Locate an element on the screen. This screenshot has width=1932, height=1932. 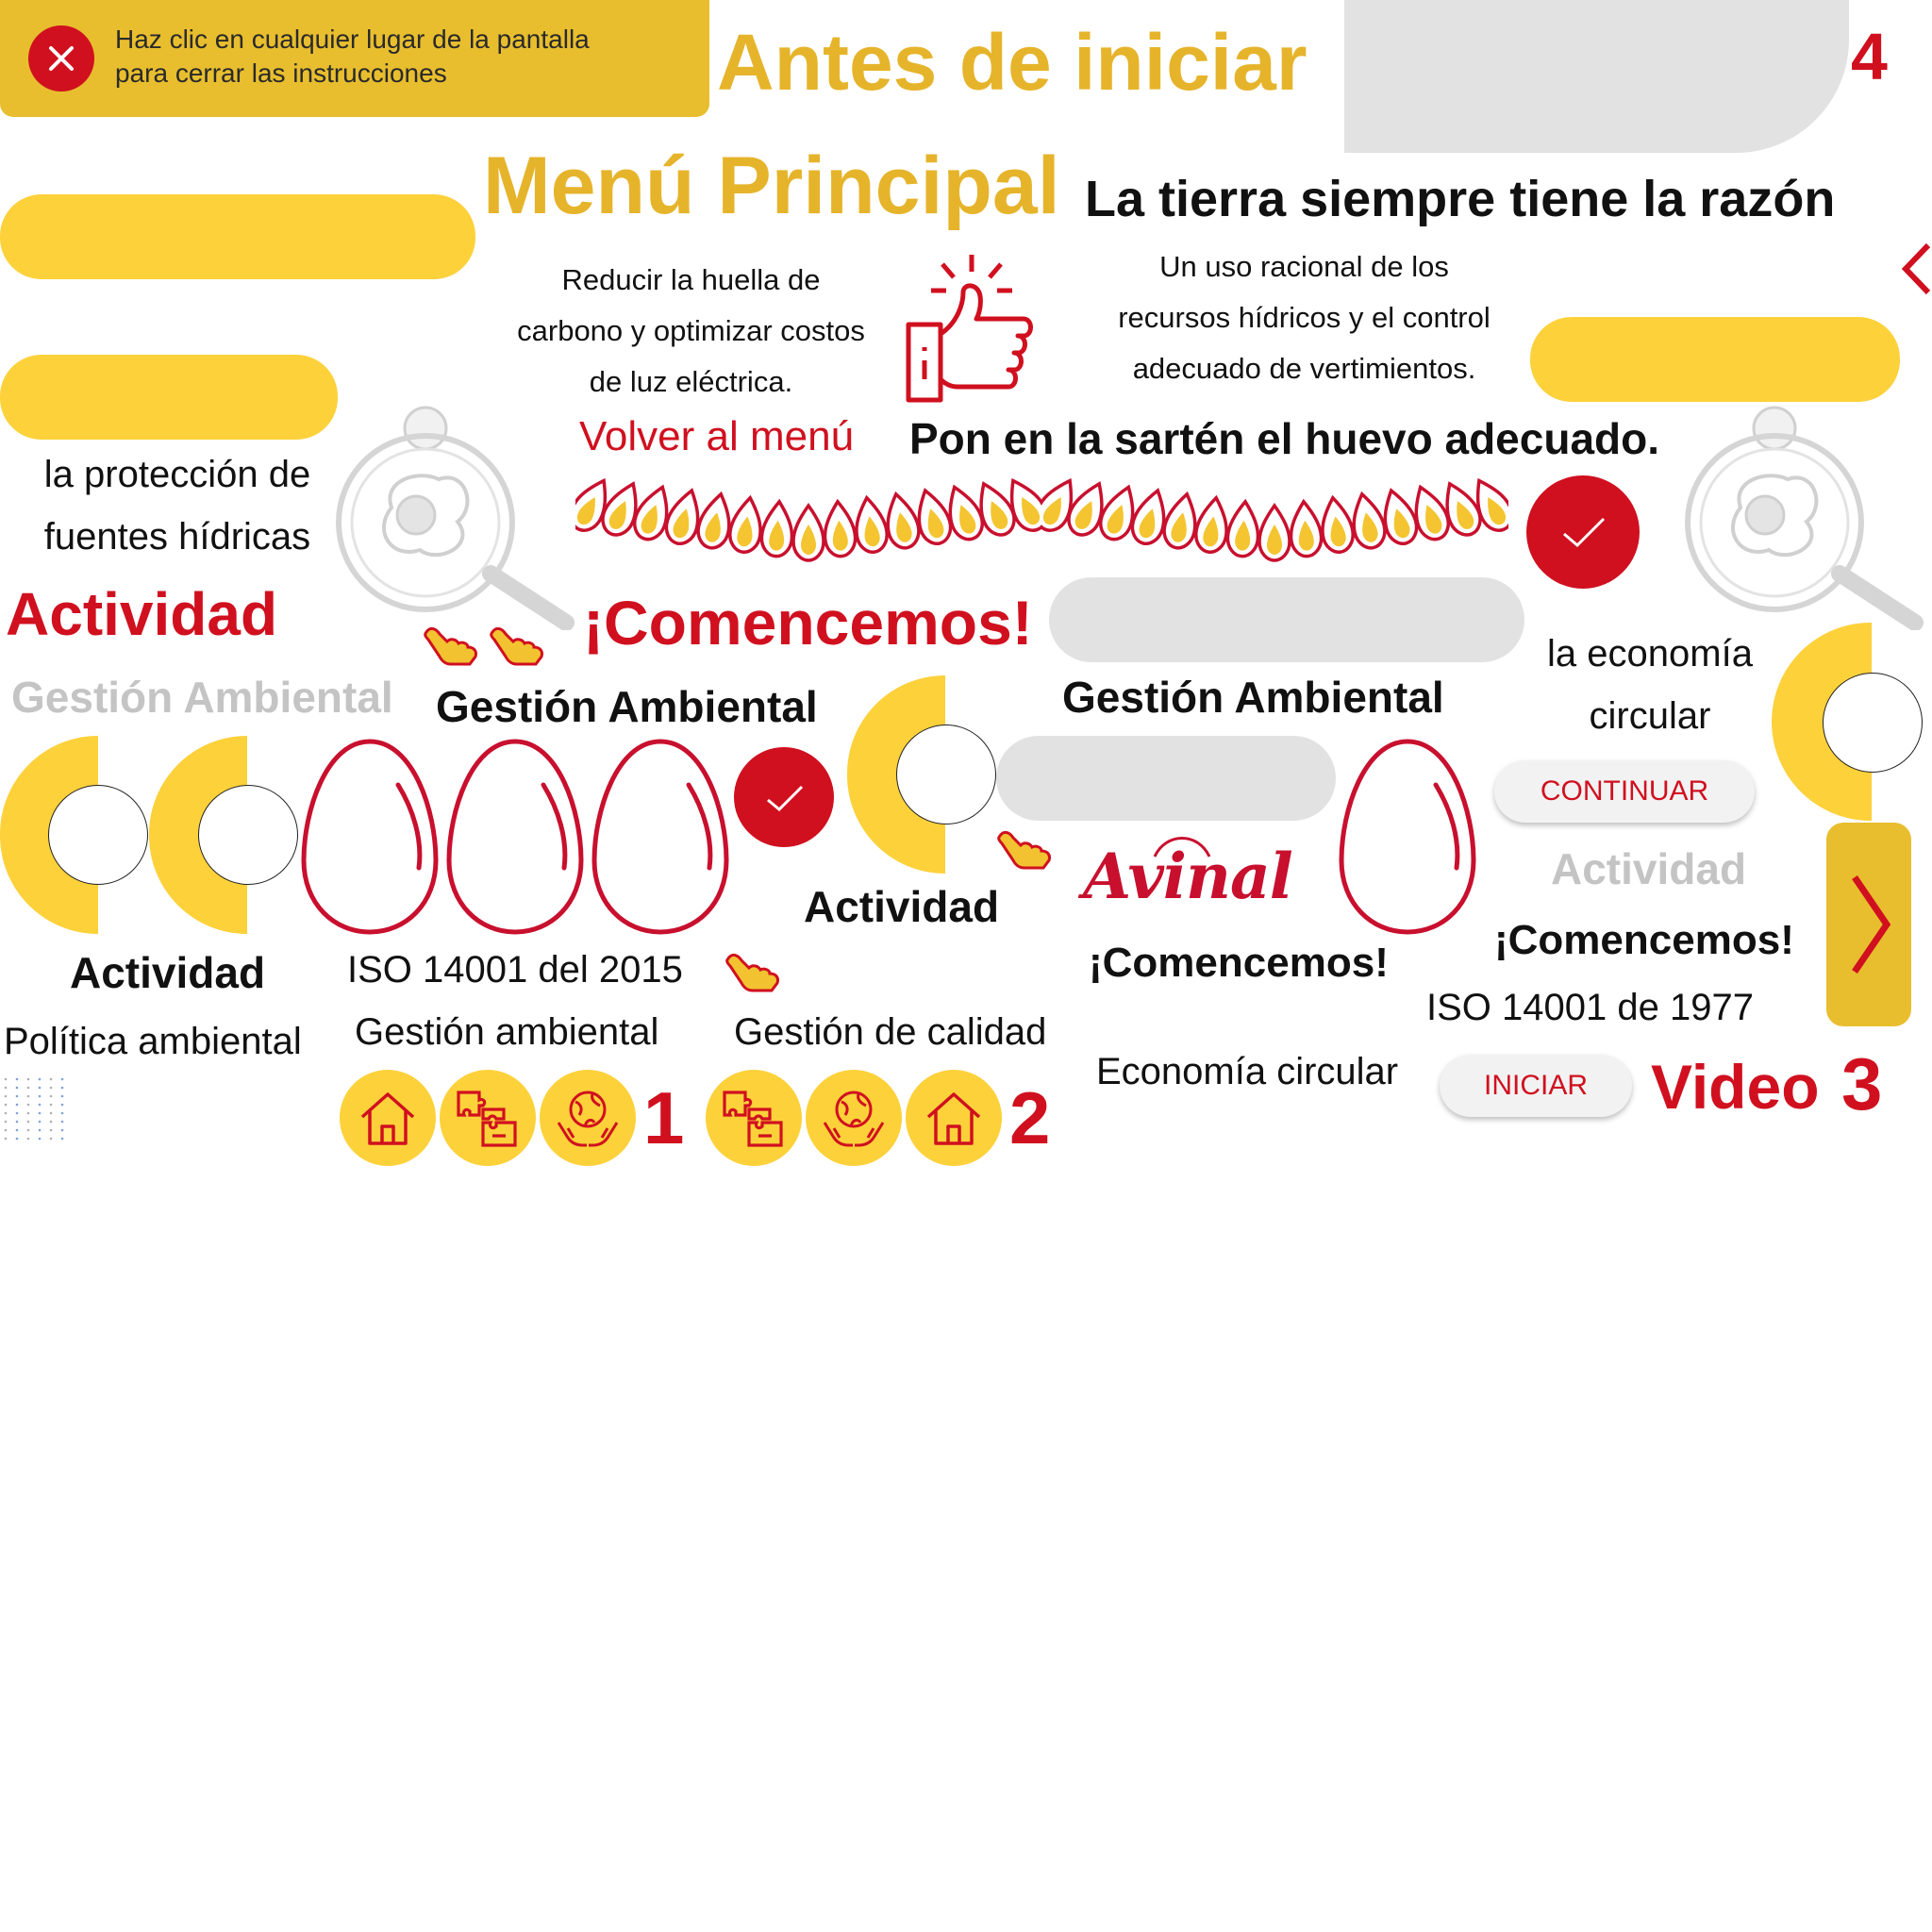
gestion-ambiental-option: Gestión ambiental is located at coordinates (507, 1032).